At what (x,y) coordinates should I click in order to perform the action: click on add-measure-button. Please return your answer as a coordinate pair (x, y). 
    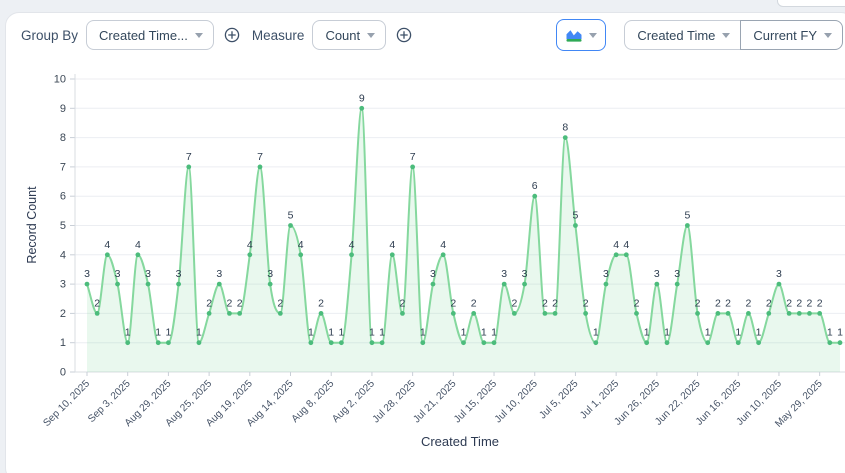
    Looking at the image, I should click on (404, 35).